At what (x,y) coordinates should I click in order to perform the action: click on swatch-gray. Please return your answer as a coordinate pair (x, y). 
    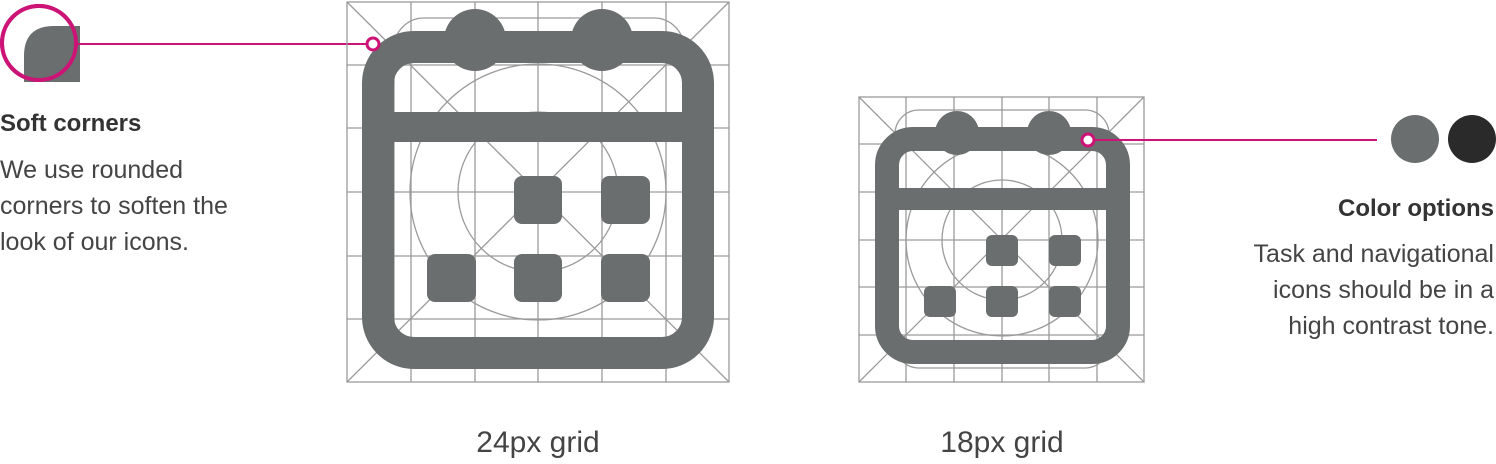
    Looking at the image, I should click on (1415, 139).